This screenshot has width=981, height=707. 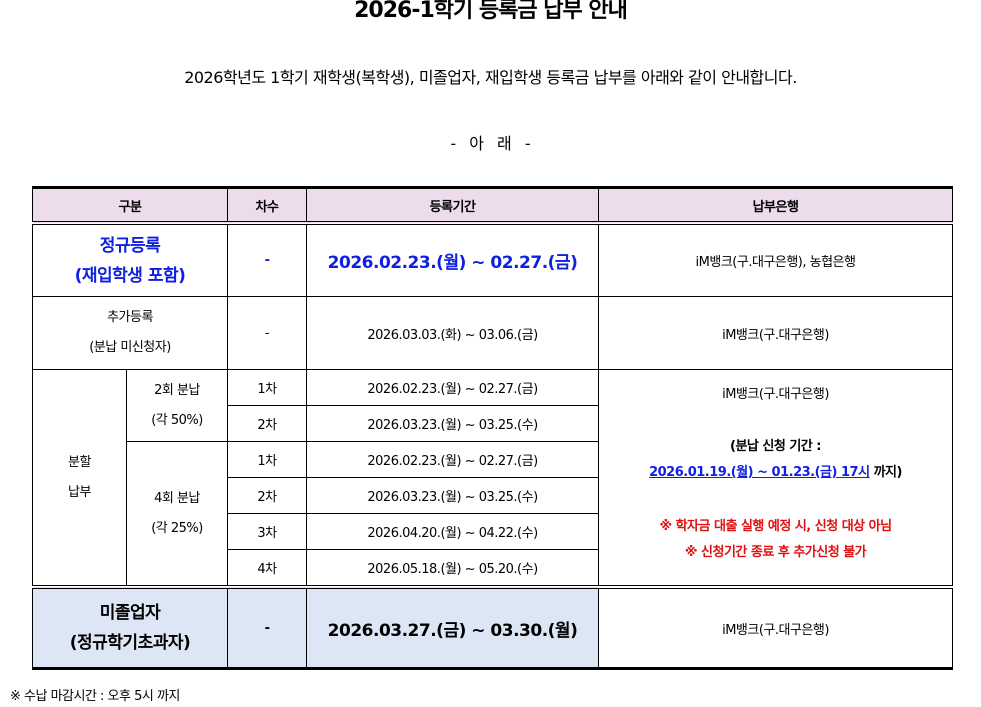 I want to click on table-row-installment: 3차 2026.04.20.(월) ~ 04.22.(수), so click(x=493, y=531).